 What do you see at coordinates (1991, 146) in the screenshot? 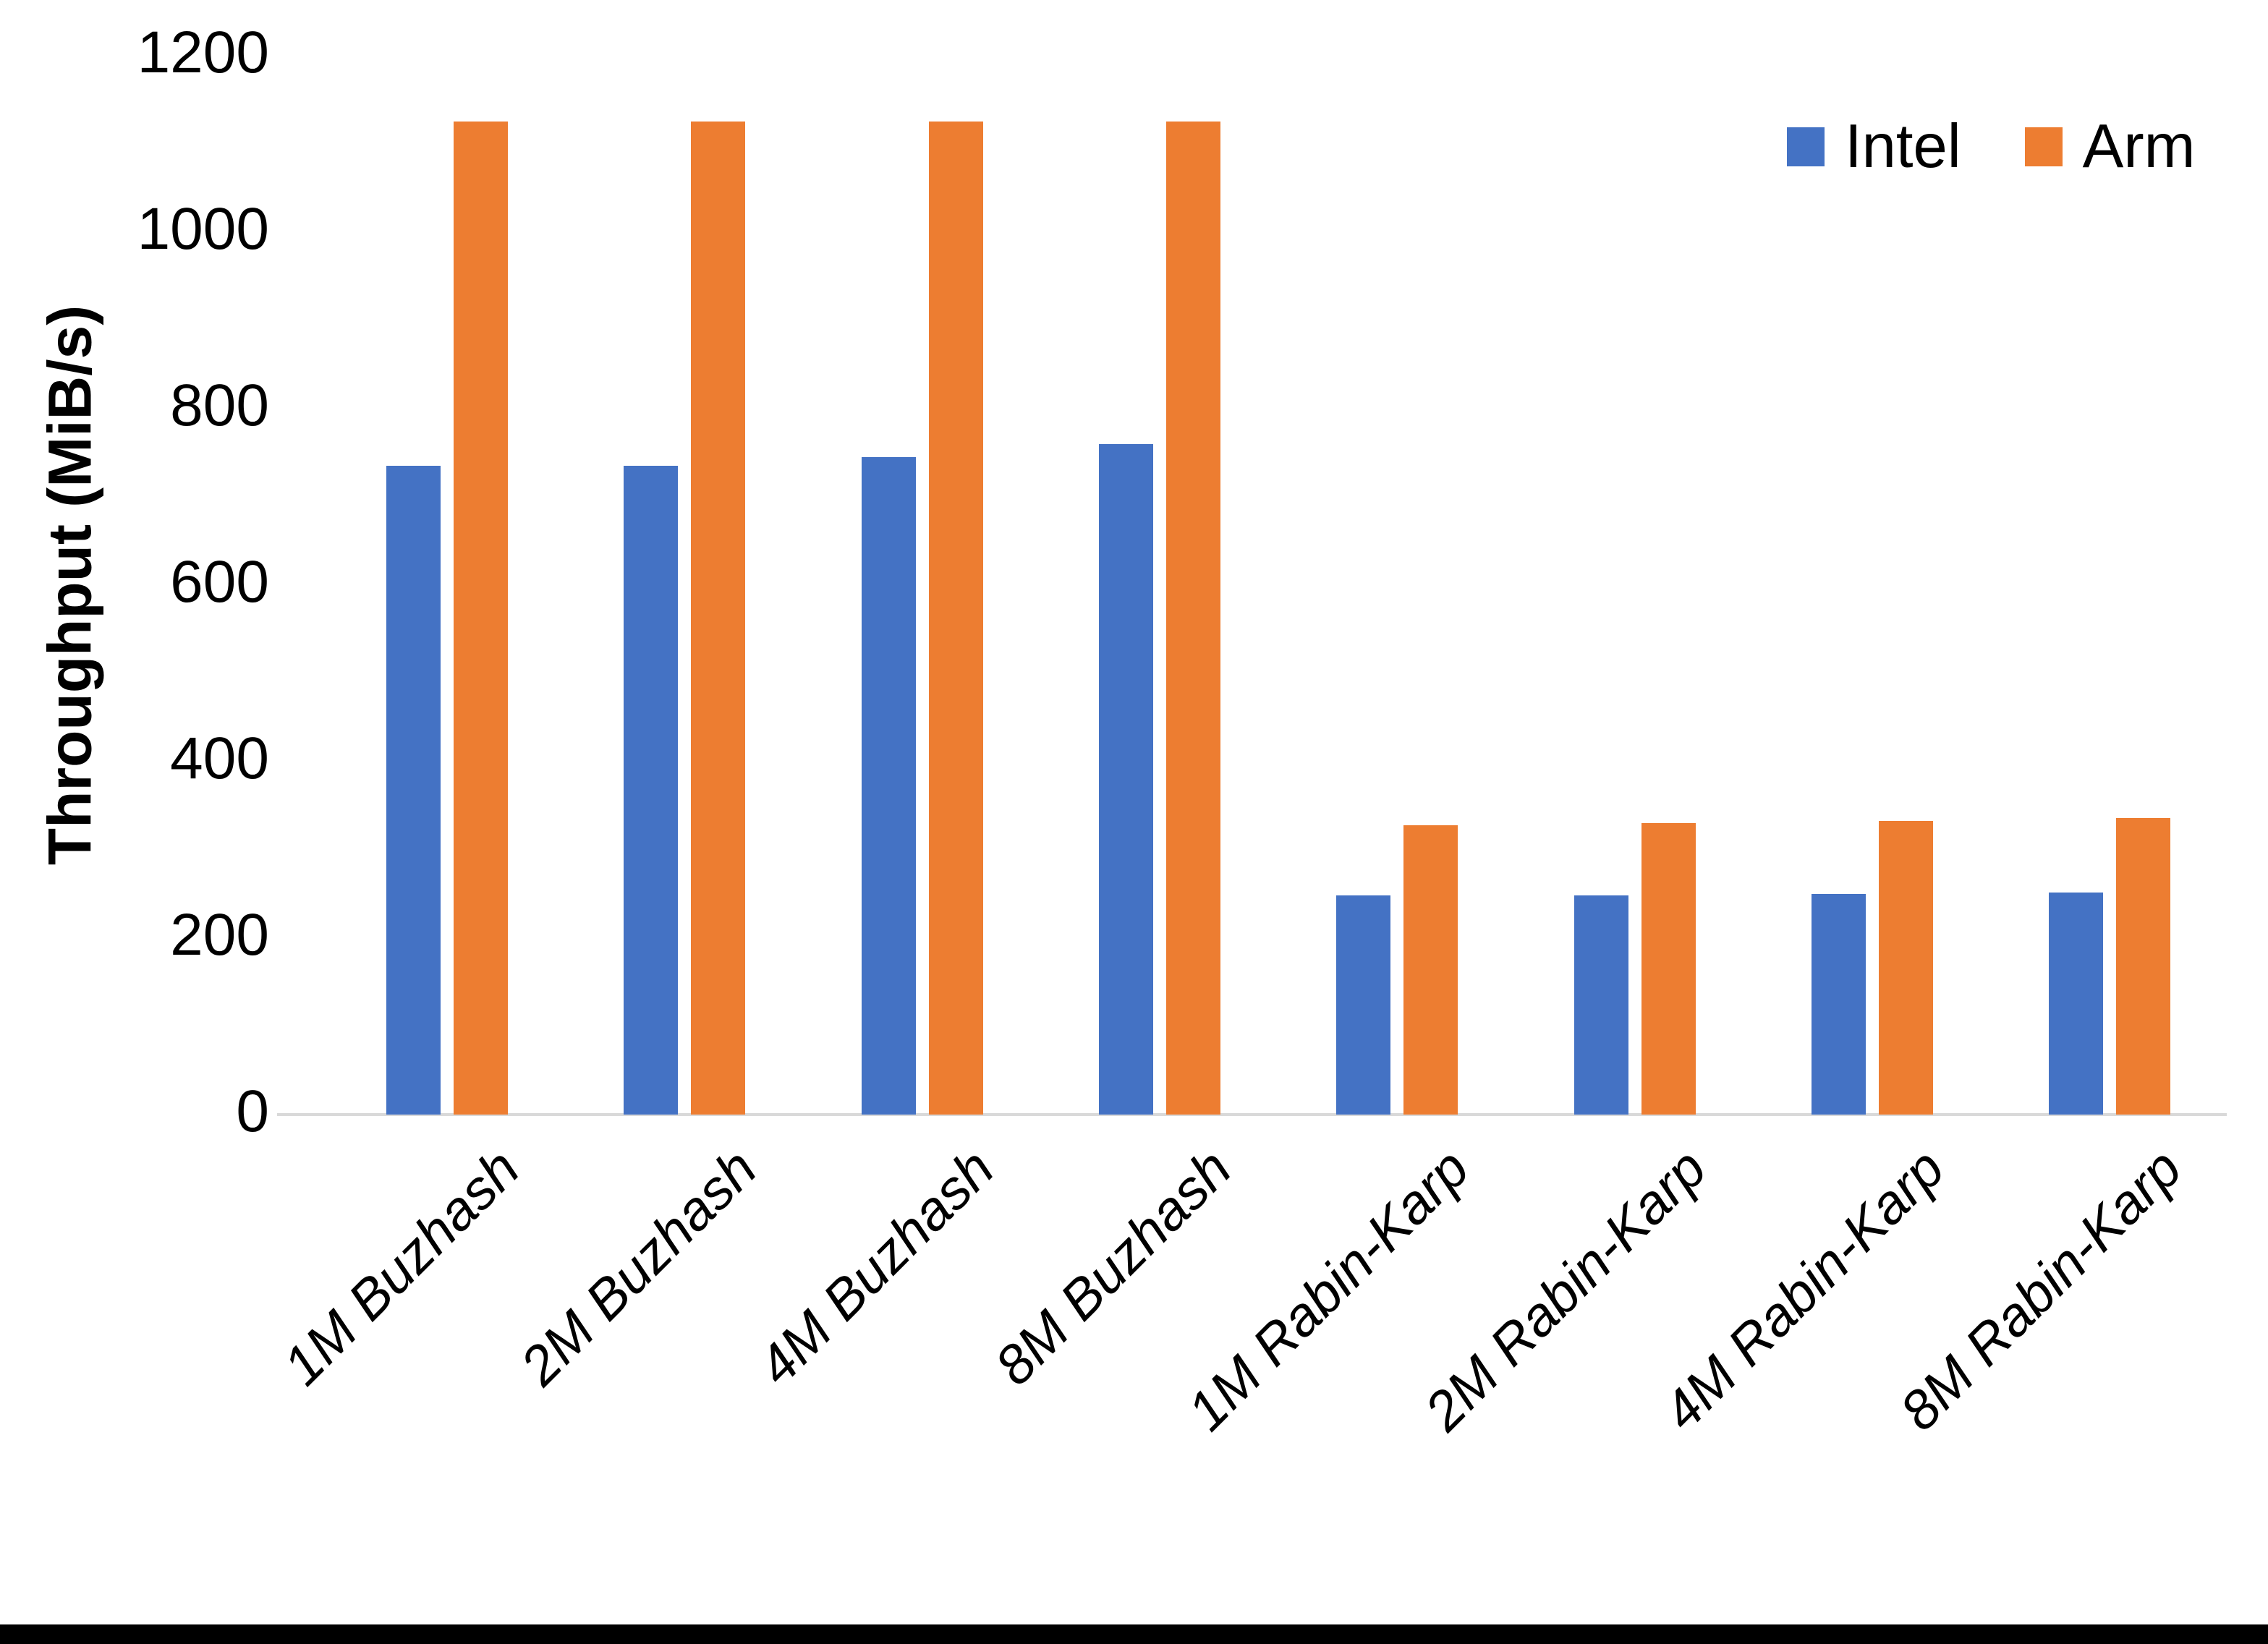
I see `legend: Intel Arm` at bounding box center [1991, 146].